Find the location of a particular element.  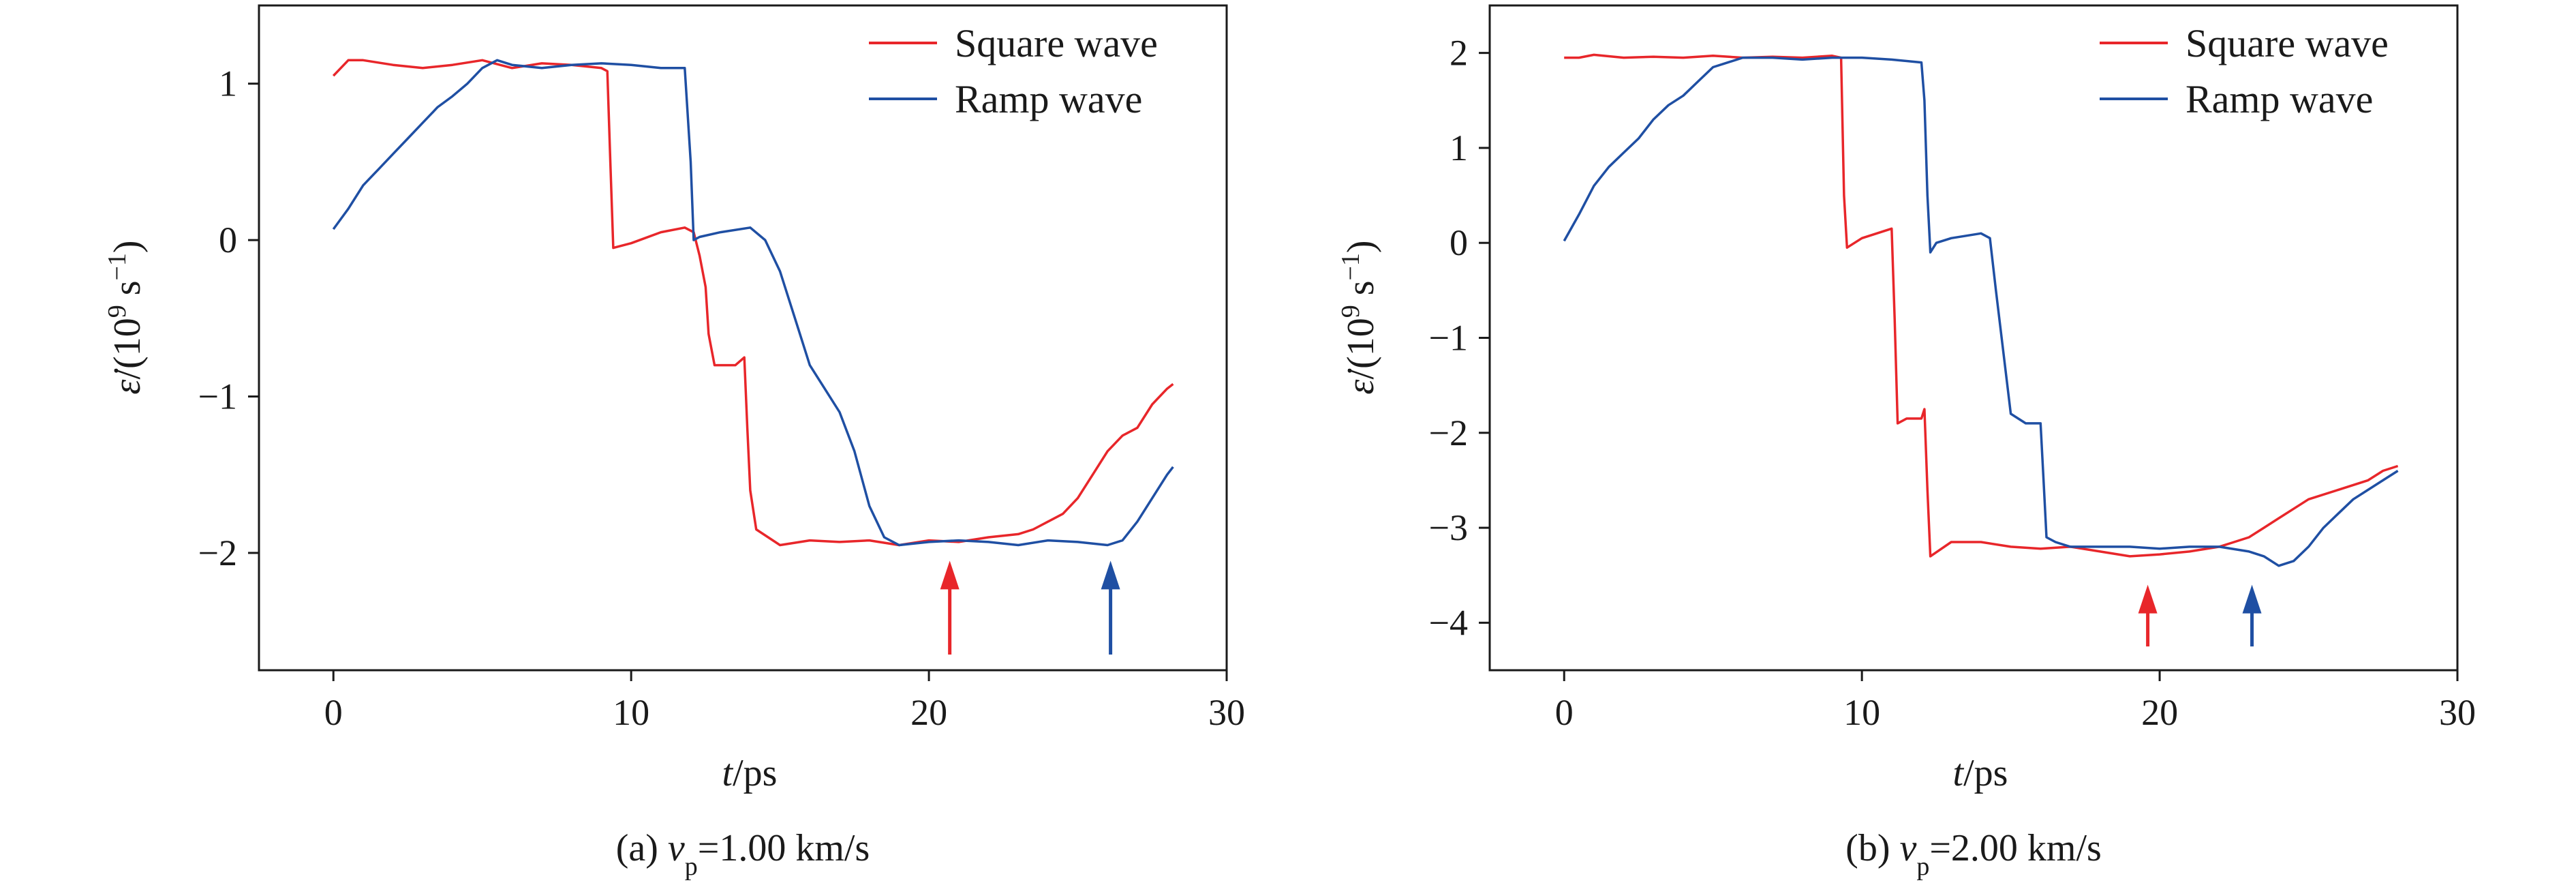

y-tick-label: −3 is located at coordinates (1448, 527).